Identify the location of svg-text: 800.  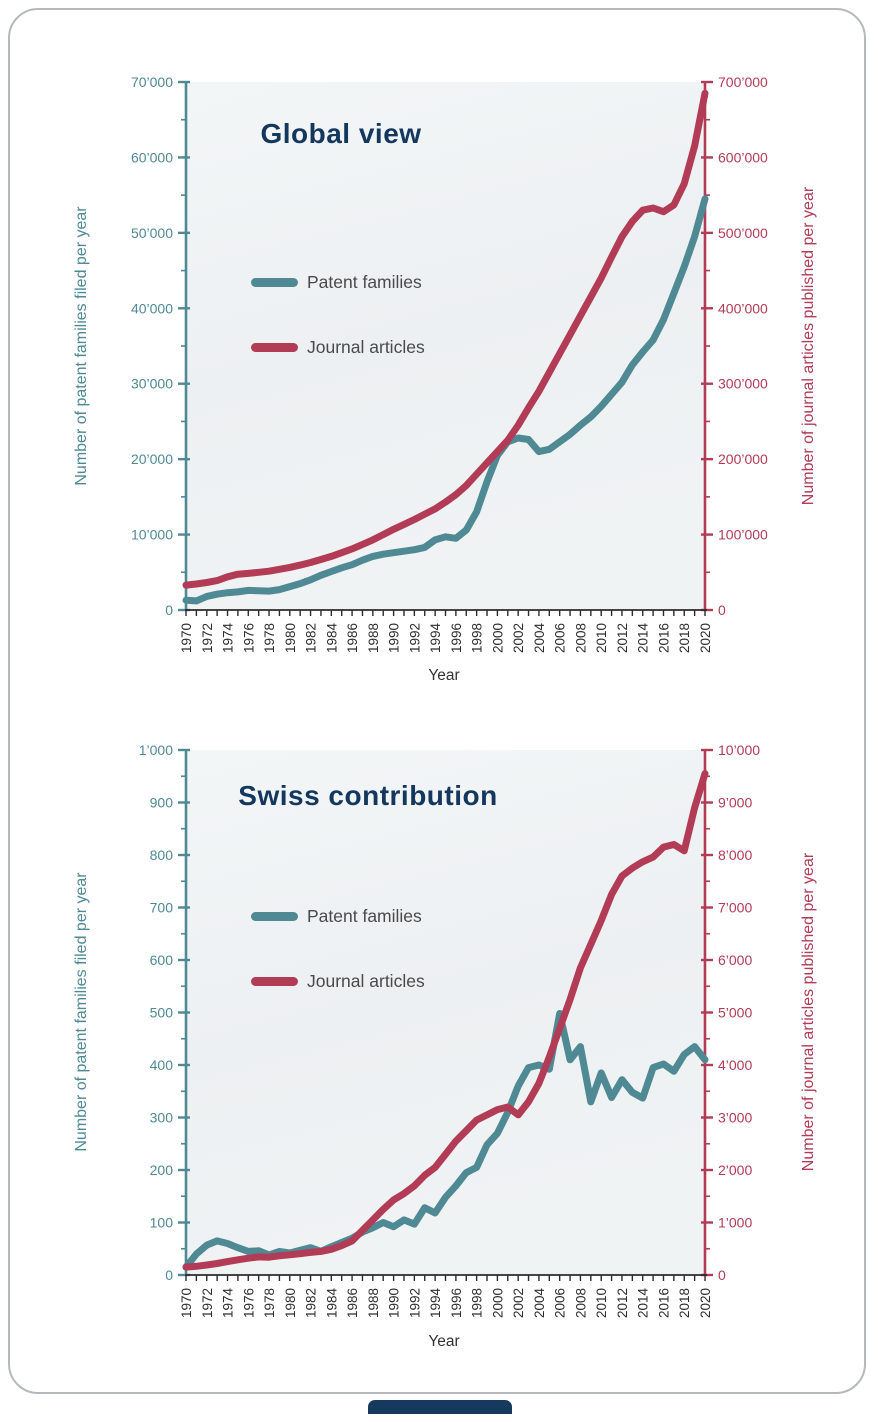
(162, 855).